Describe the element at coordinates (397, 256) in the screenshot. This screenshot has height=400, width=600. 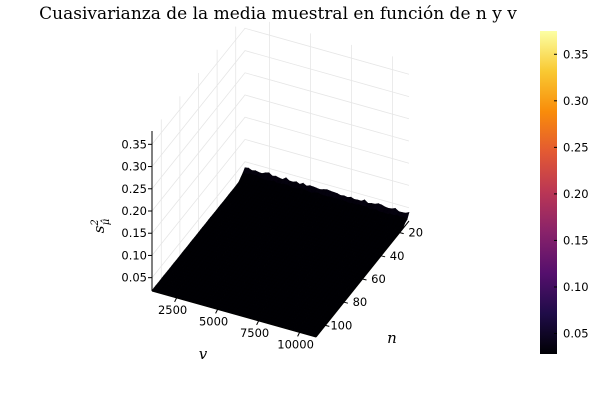
I see `y-tick-label: 40` at that location.